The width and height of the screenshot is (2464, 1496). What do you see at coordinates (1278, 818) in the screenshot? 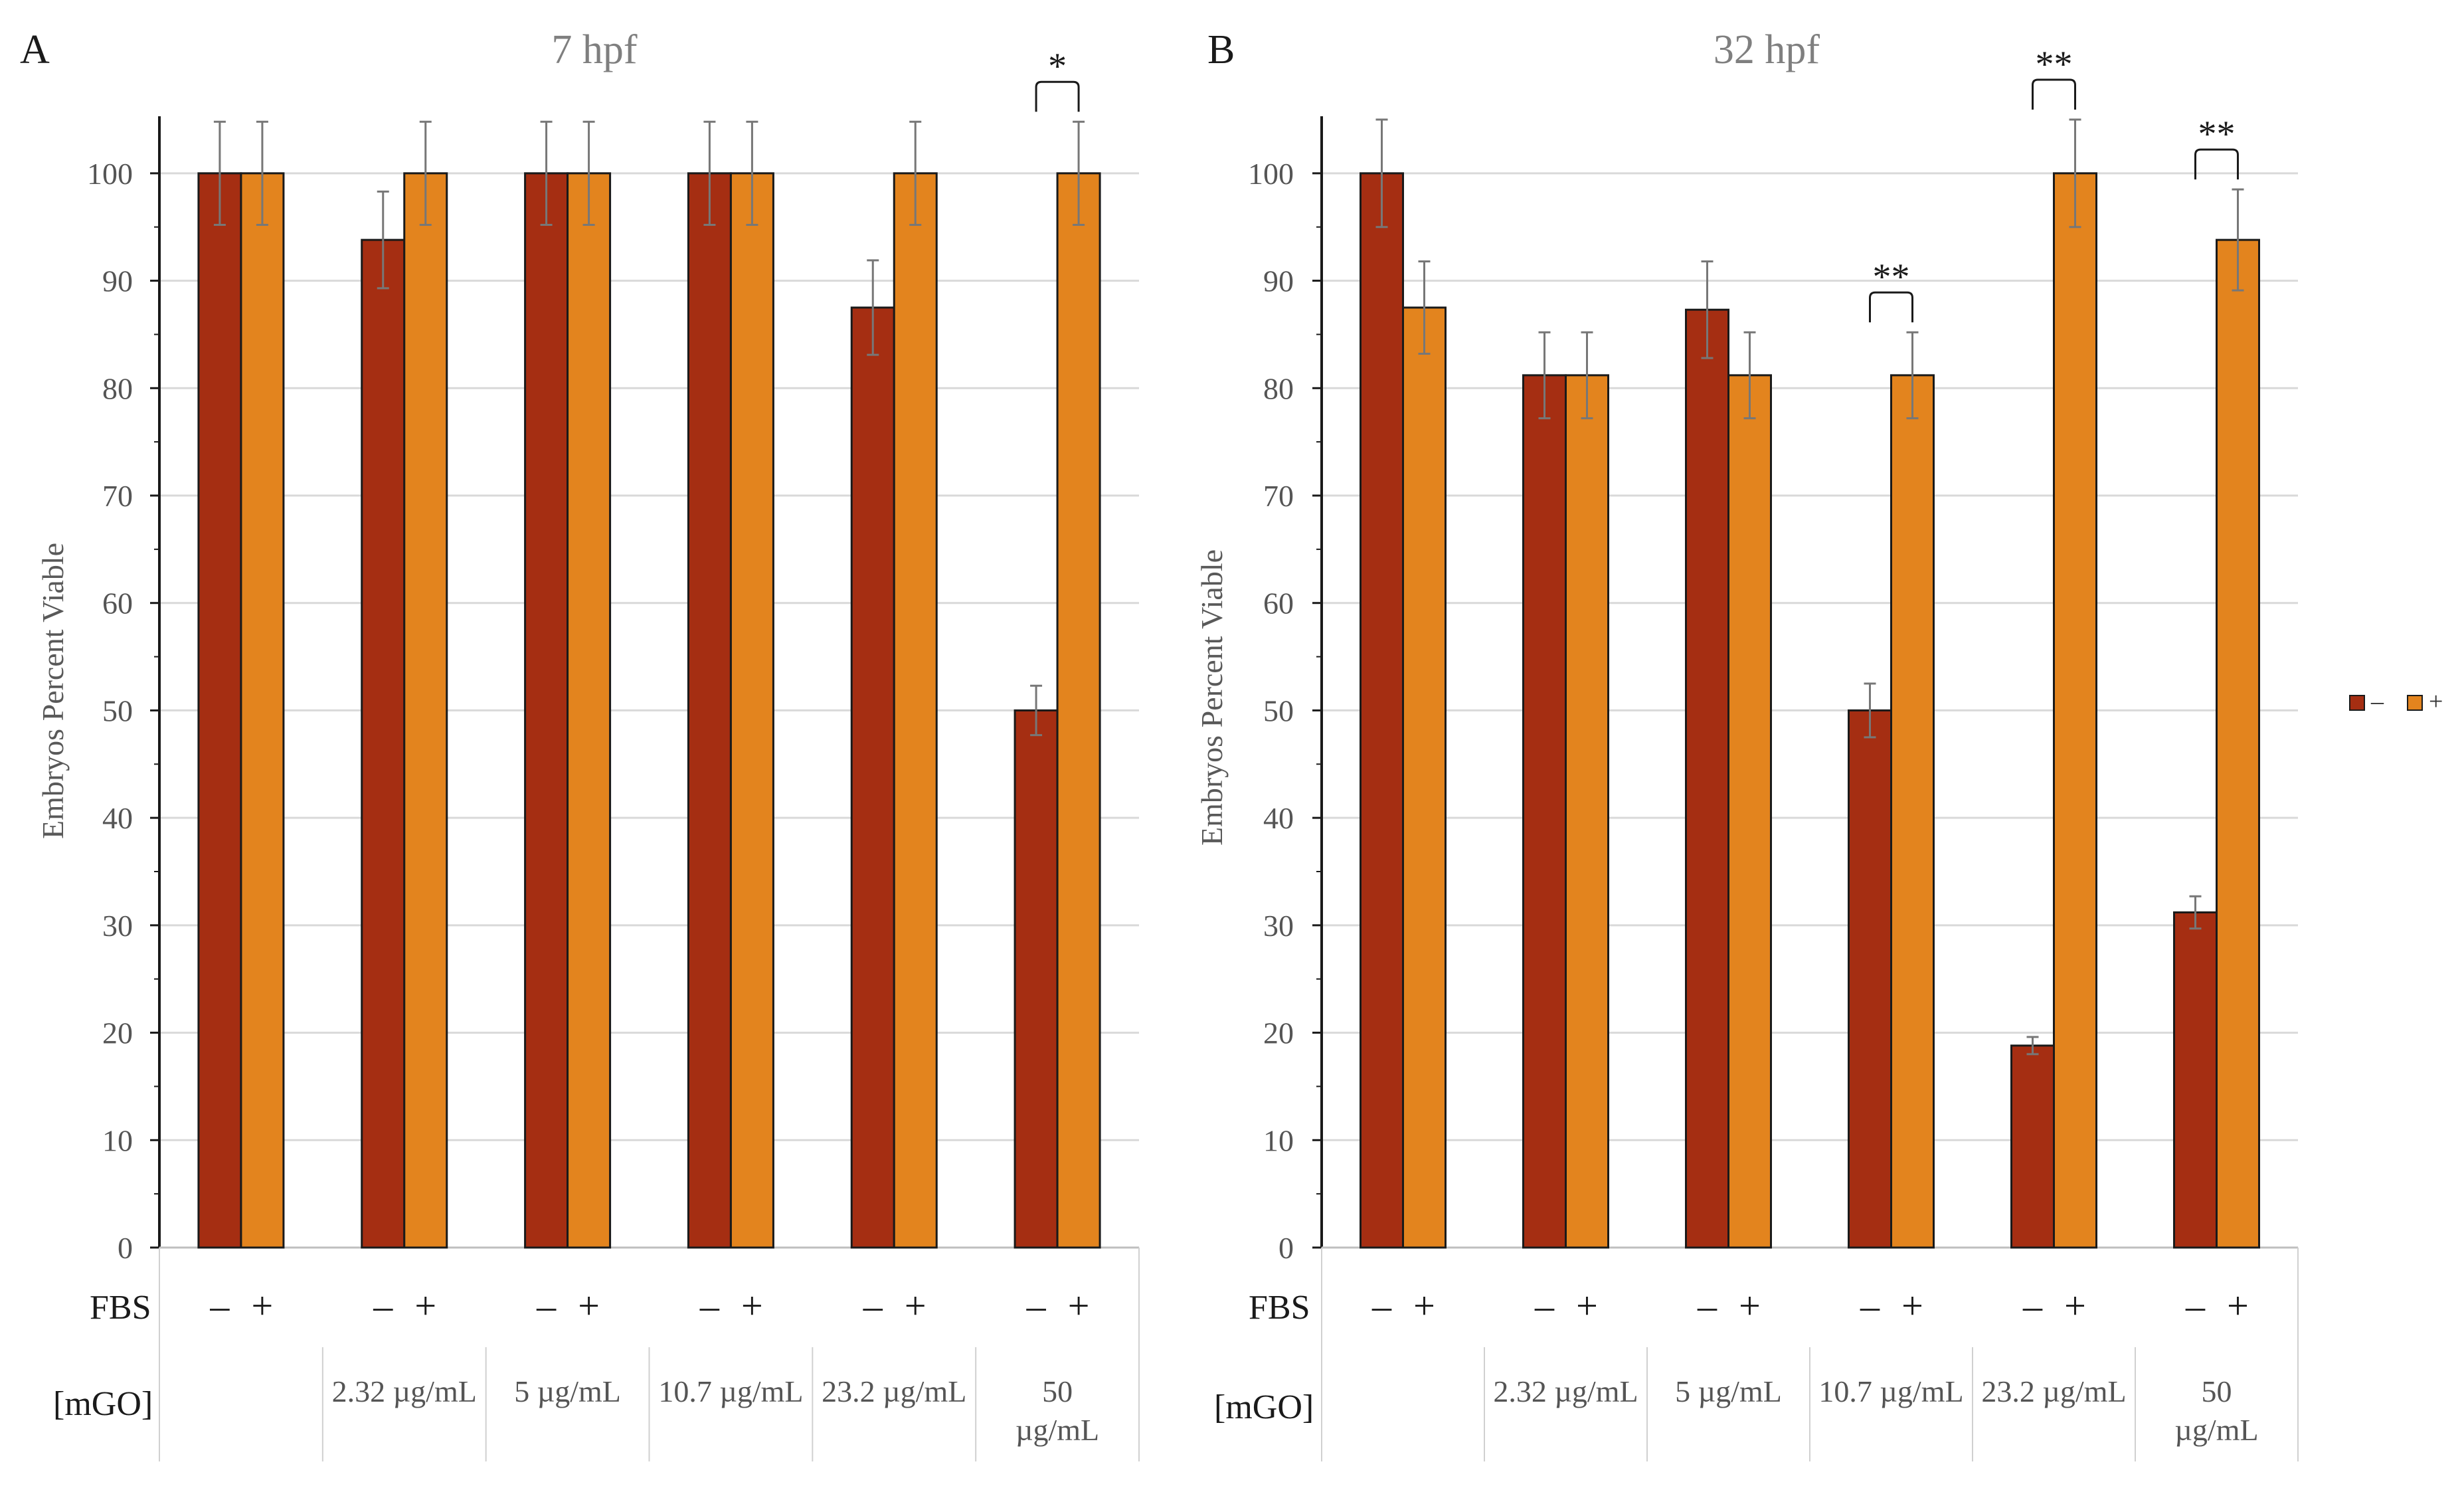
I see `y-tick-label: 40` at bounding box center [1278, 818].